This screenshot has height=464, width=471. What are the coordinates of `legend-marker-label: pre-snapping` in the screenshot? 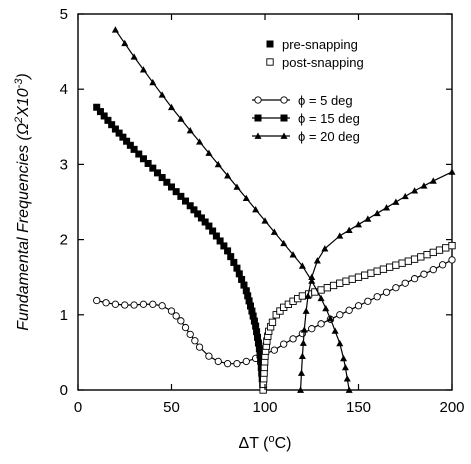 It's located at (320, 44).